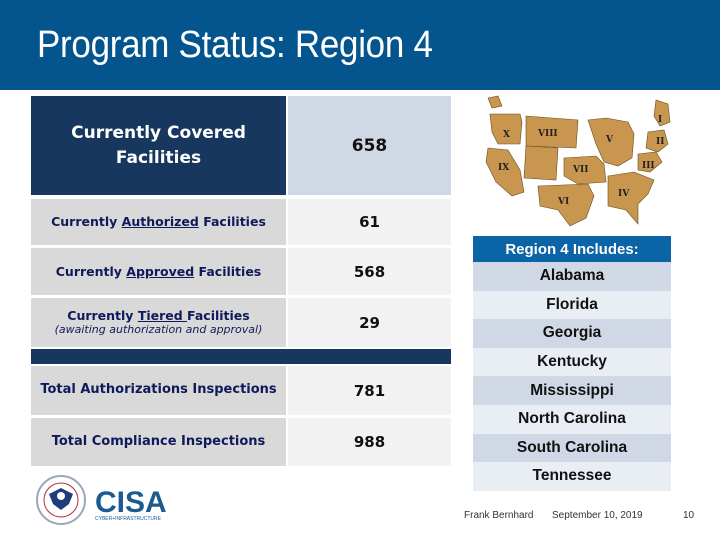  Describe the element at coordinates (158, 330) in the screenshot. I see `tiered-note: (awaiting authorization and approval)` at that location.